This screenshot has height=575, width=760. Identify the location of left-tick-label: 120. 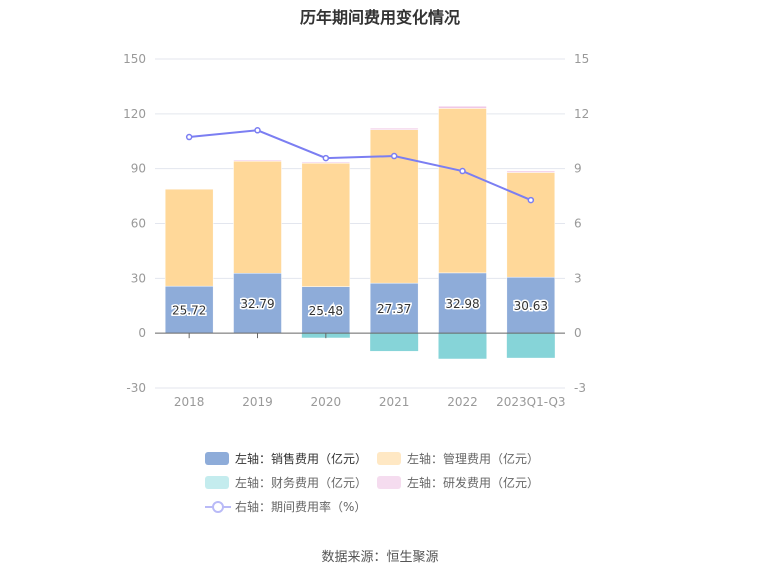
(134, 114).